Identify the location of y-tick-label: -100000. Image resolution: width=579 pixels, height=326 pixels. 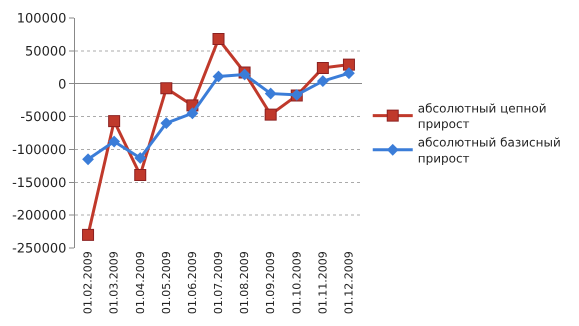
(39, 150).